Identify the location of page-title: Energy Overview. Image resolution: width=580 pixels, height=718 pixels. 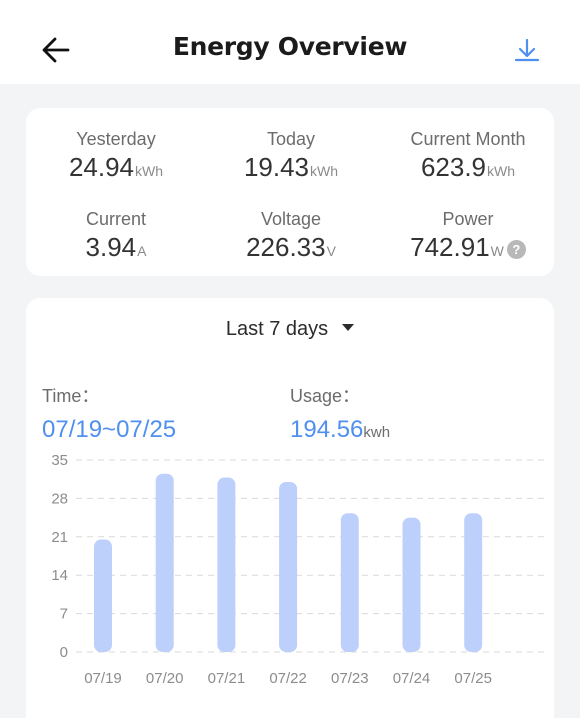
(290, 46).